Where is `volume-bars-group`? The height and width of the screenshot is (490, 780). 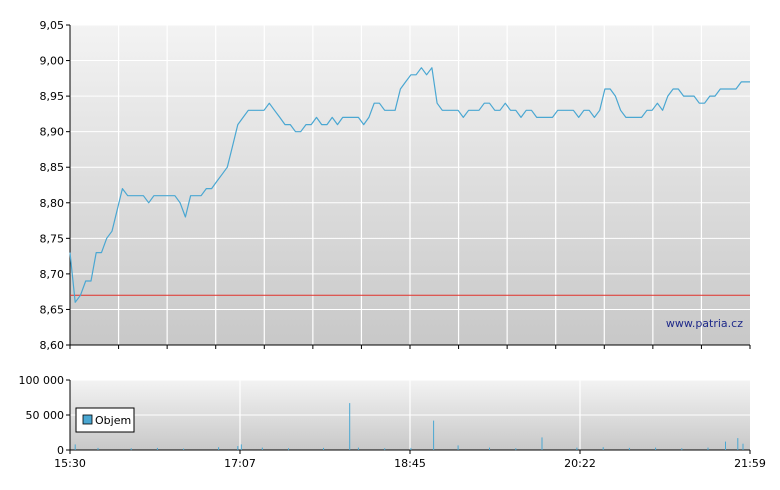 volume-bars-group is located at coordinates (409, 427).